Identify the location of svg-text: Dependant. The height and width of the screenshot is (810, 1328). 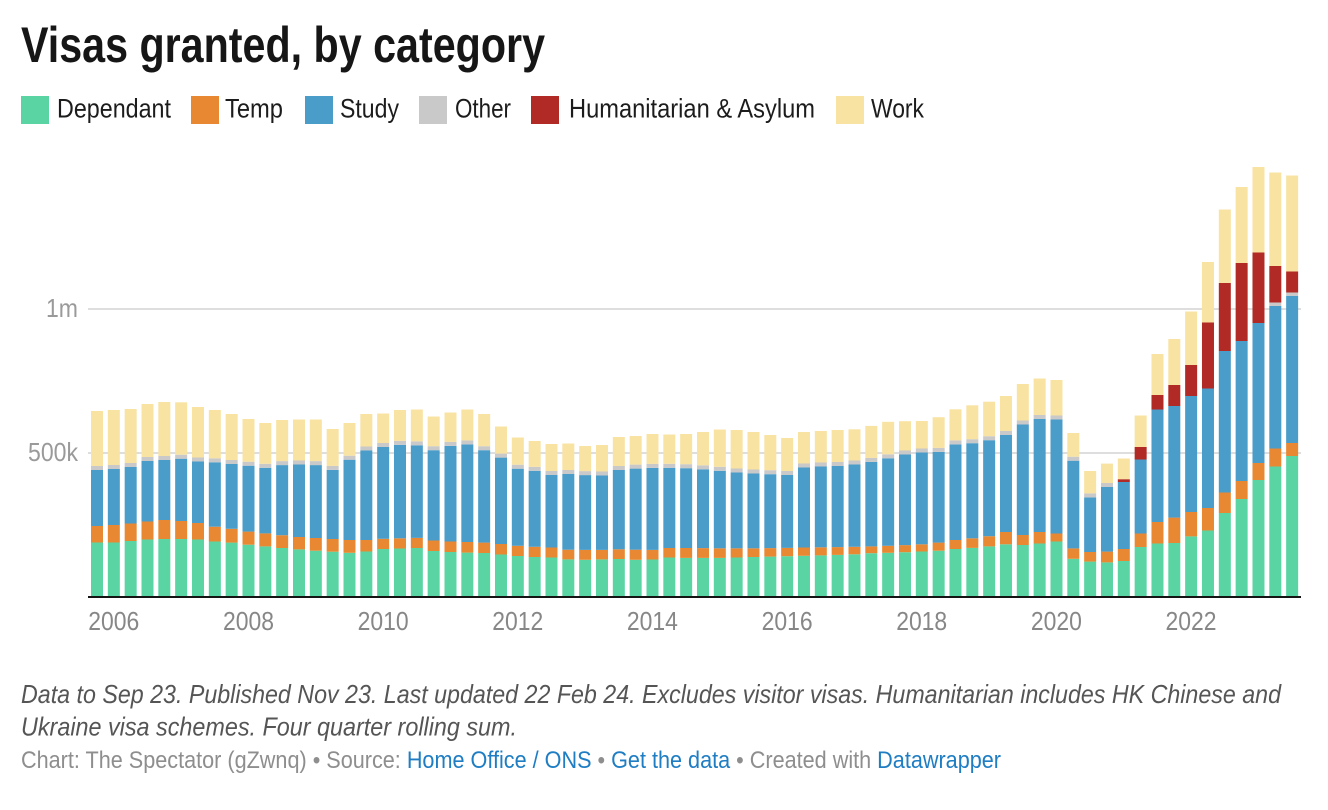
(114, 109).